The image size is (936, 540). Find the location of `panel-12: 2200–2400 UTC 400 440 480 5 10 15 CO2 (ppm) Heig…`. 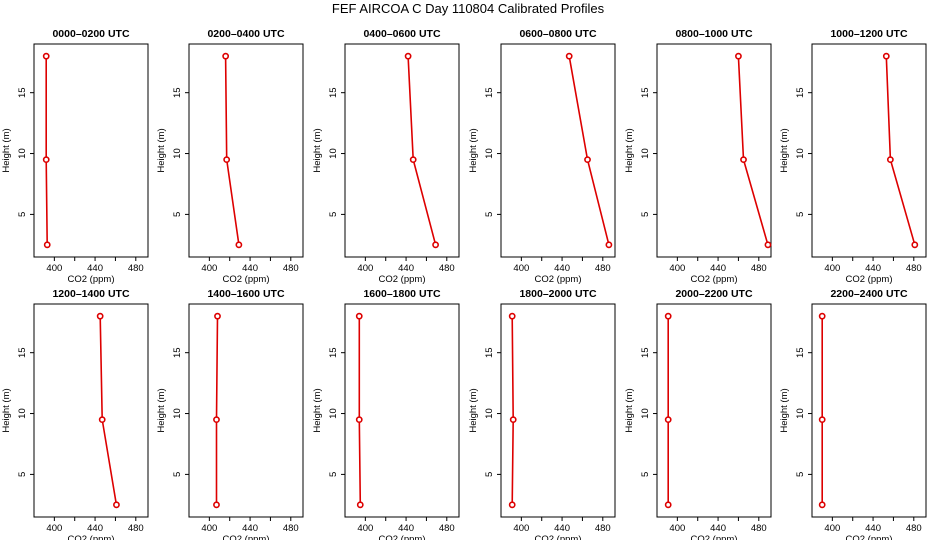

panel-12: 2200–2400 UTC 400 440 480 5 10 15 CO2 (ppm) Heig… is located at coordinates (853, 414).